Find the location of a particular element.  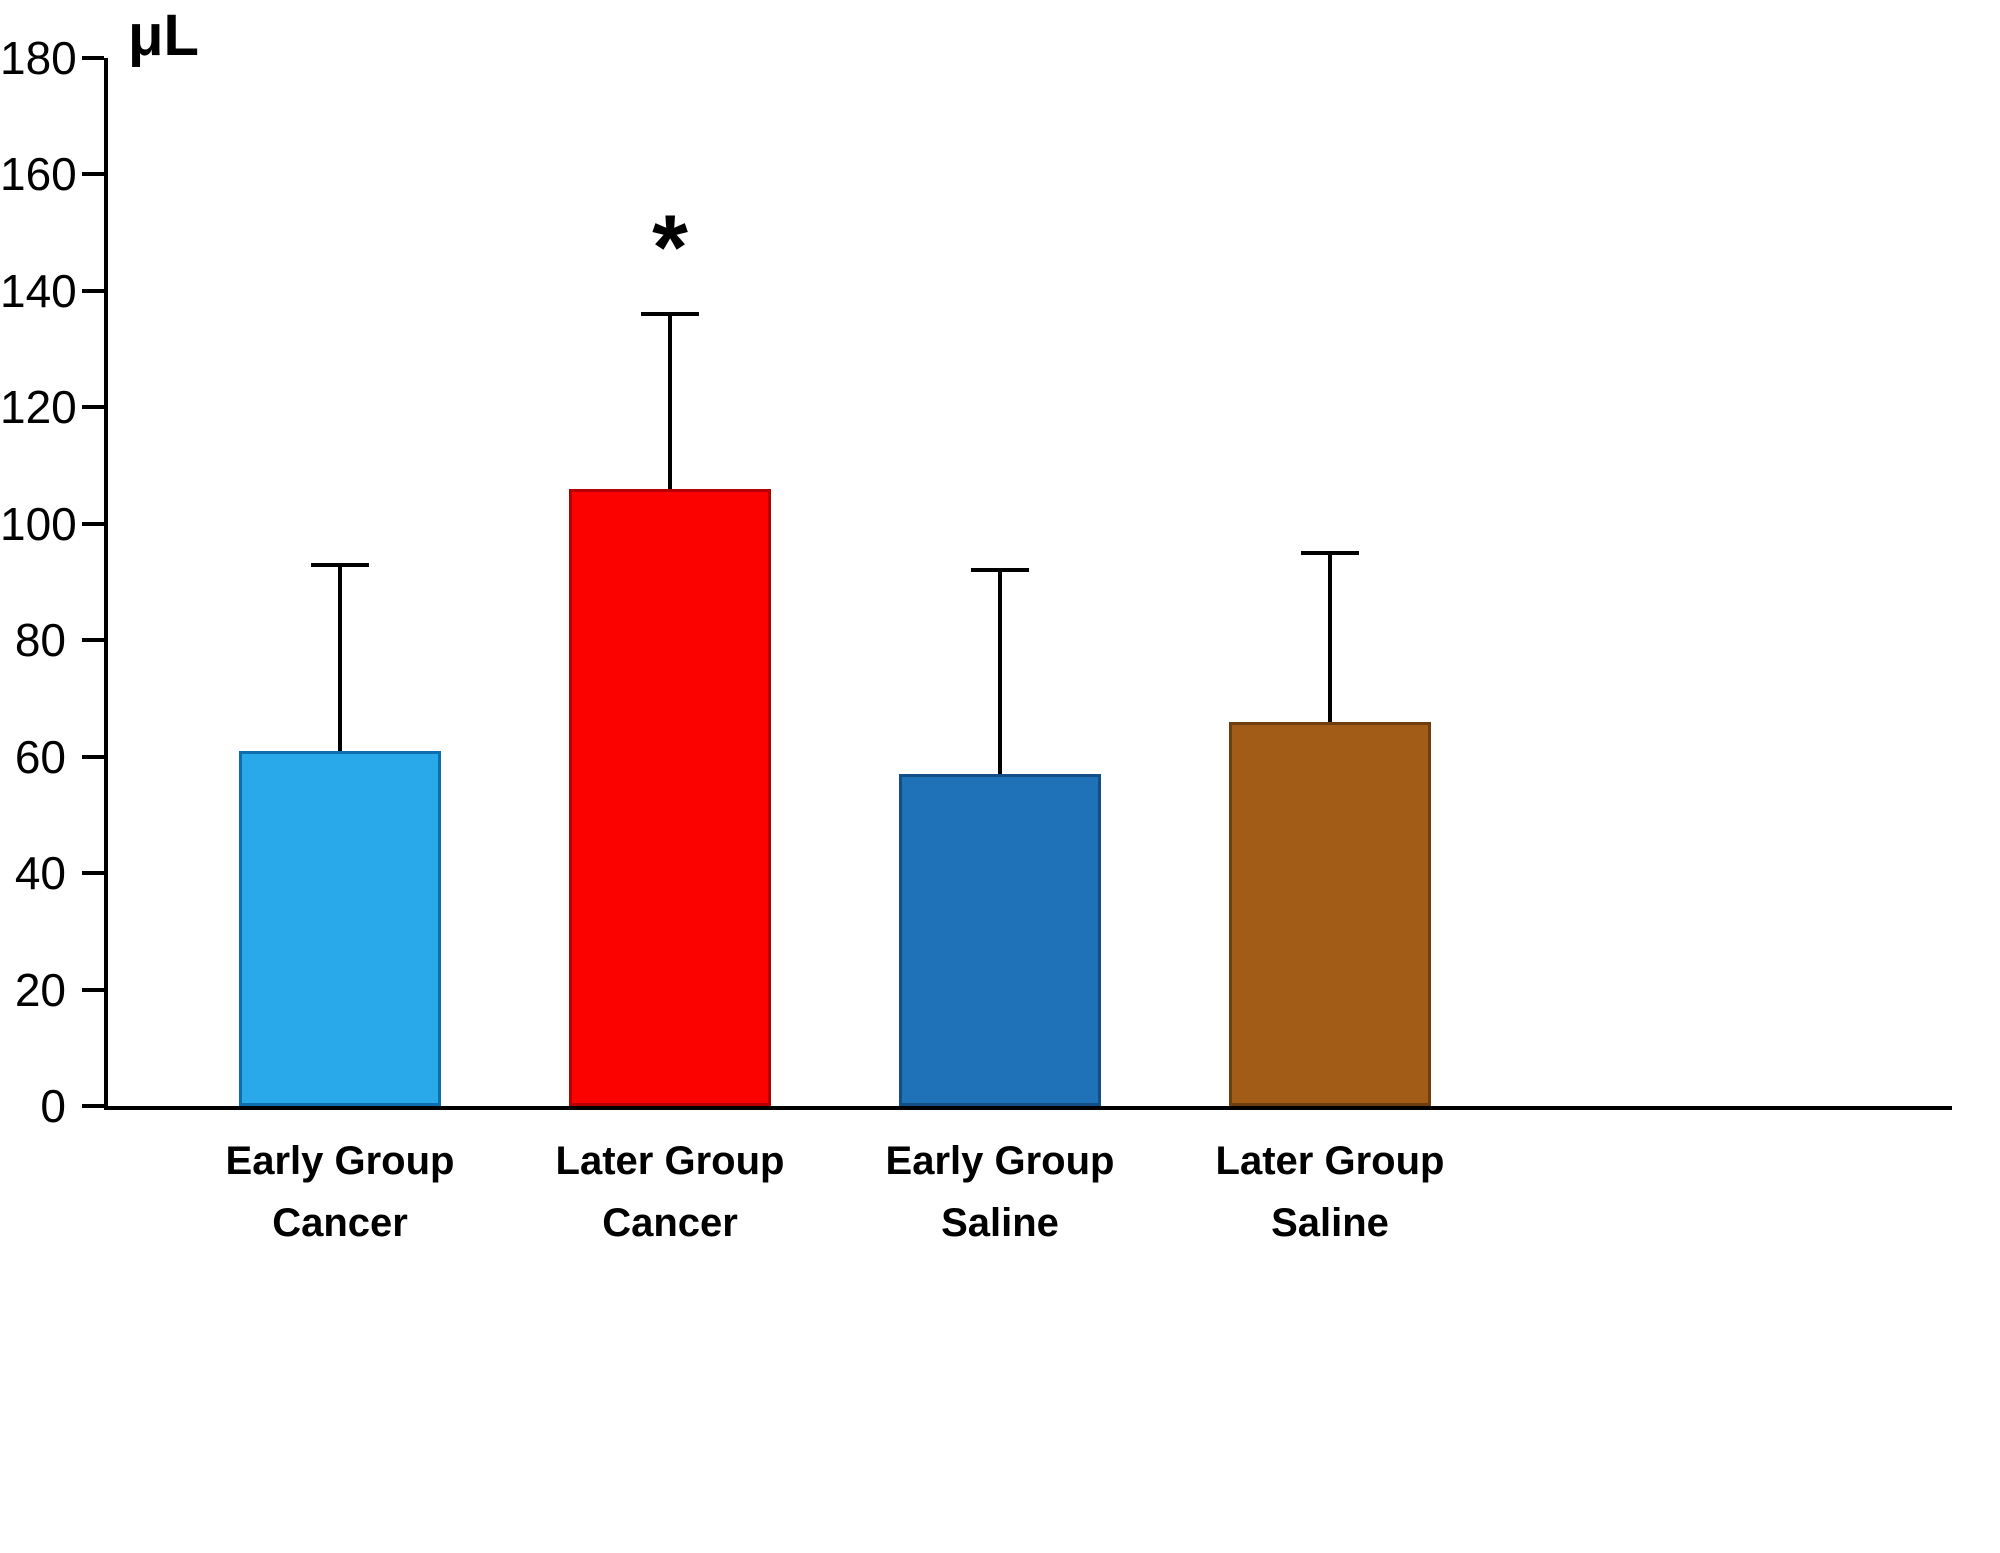

x-axis-line is located at coordinates (1028, 1108).